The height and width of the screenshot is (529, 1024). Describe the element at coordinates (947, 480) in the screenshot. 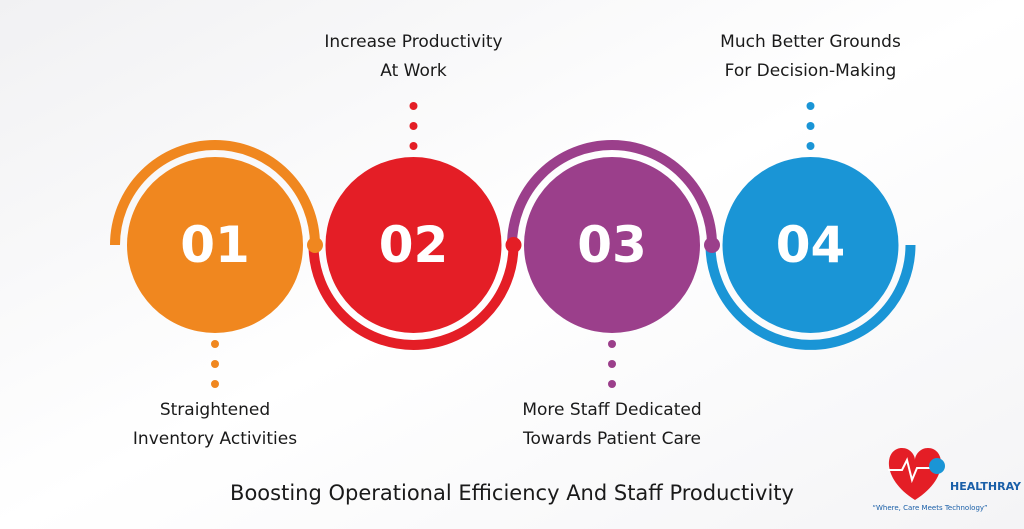

I see `logo: HEALTHRAY “Where, Care Meets Technology”` at that location.